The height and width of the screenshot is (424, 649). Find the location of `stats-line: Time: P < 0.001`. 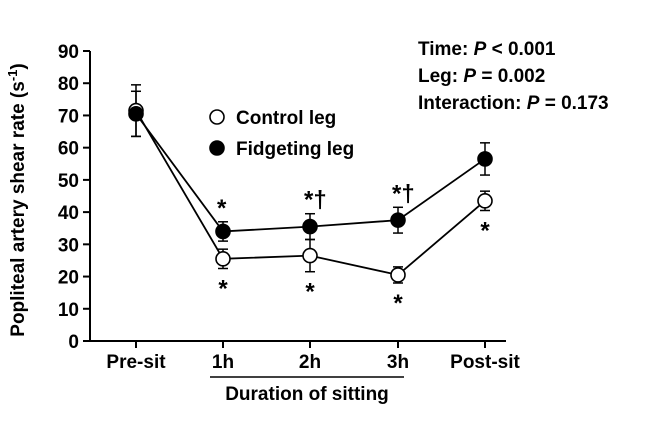

stats-line: Time: P < 0.001 is located at coordinates (487, 49).